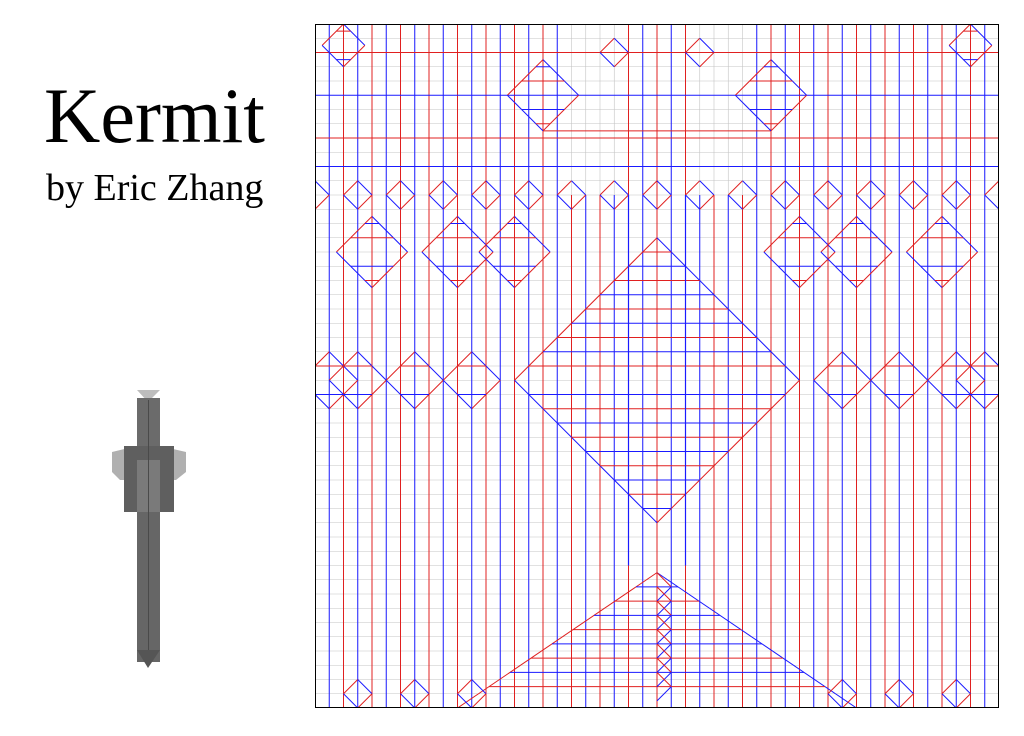 The width and height of the screenshot is (1024, 736). What do you see at coordinates (756, 640) in the screenshot?
I see `head-molecule` at bounding box center [756, 640].